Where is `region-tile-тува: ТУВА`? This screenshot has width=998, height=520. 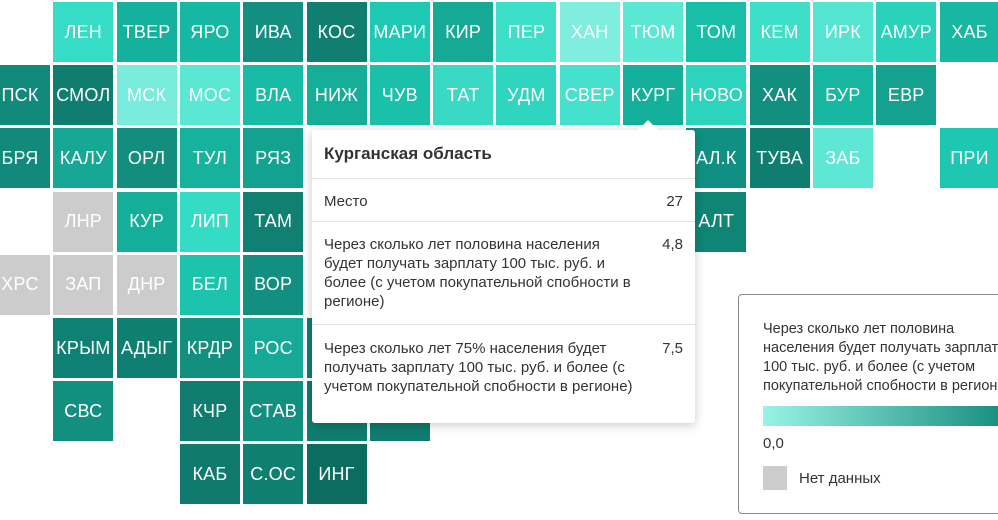 region-tile-тува: ТУВА is located at coordinates (779, 158).